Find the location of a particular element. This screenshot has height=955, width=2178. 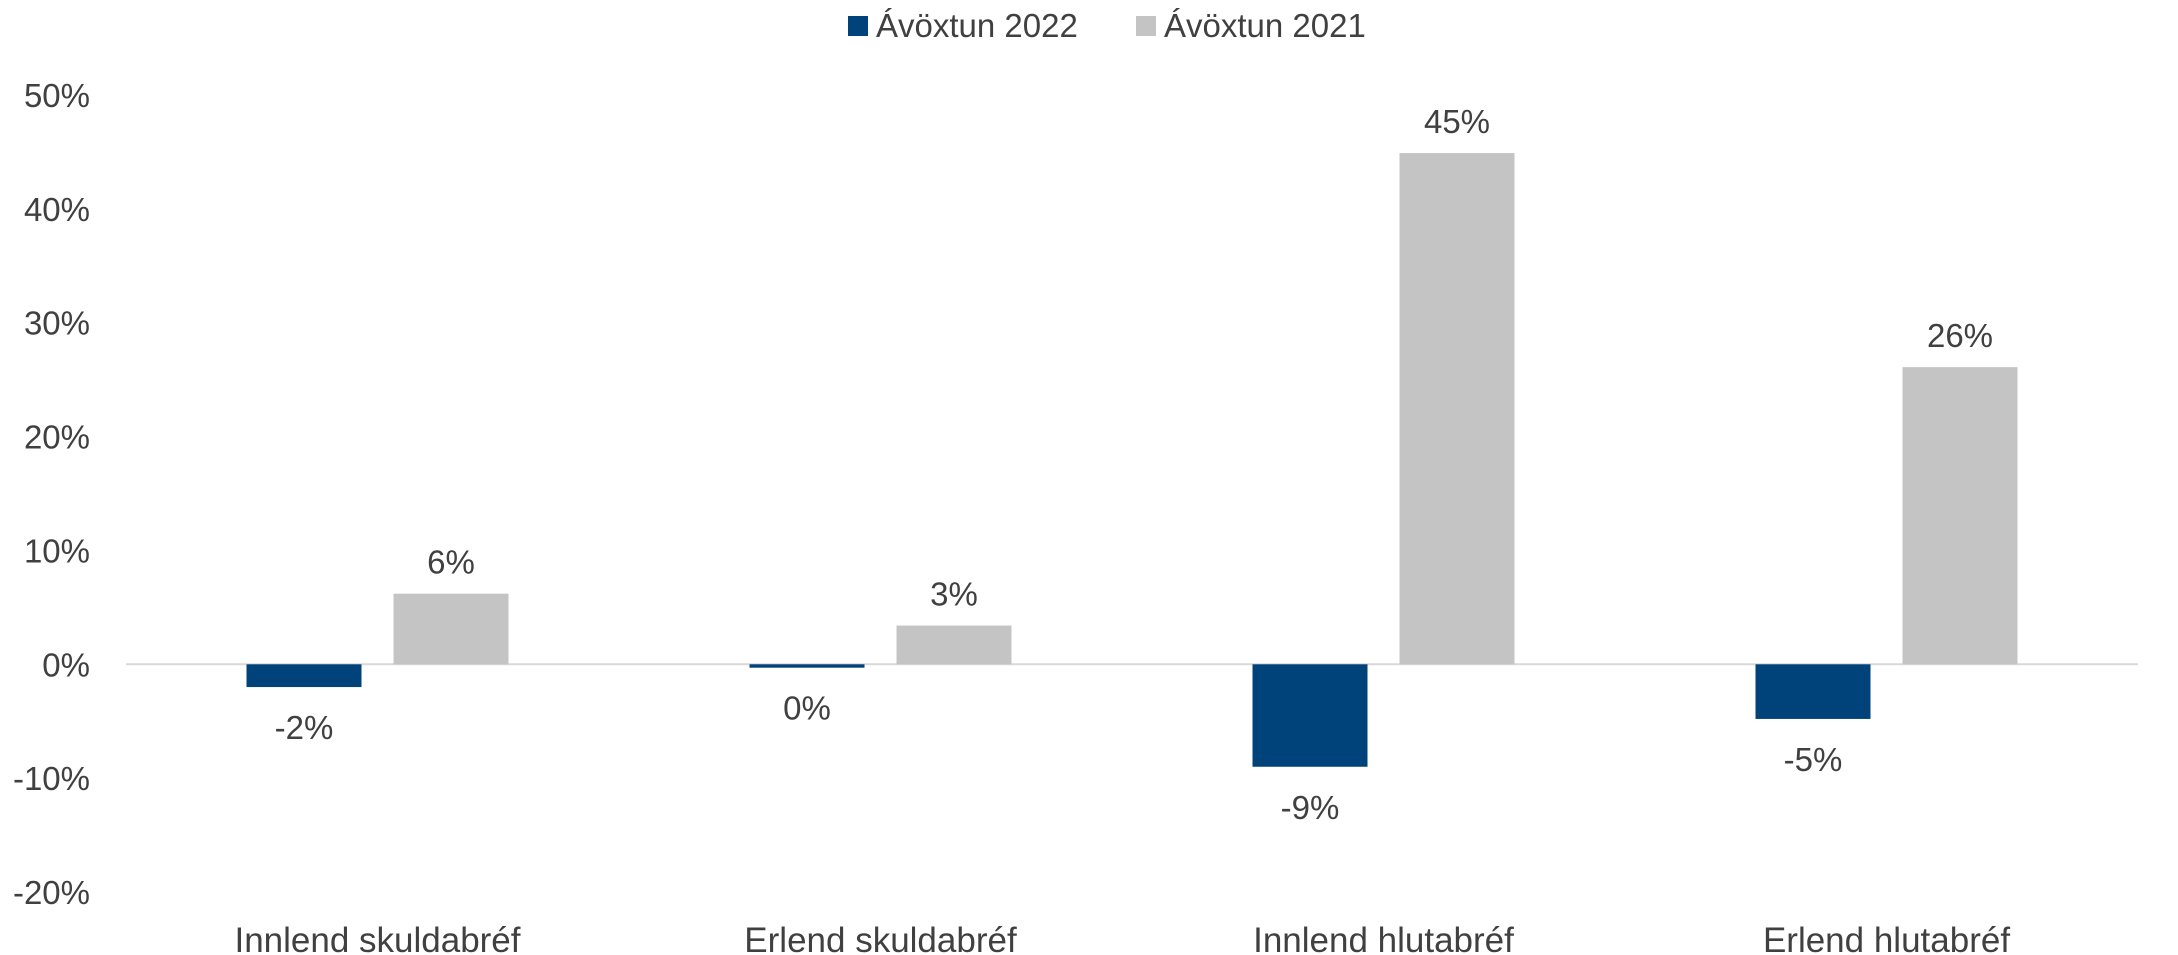

y-axis: 50% 40% 30% 20% 10% 0% -10% -20% is located at coordinates (51, 494).